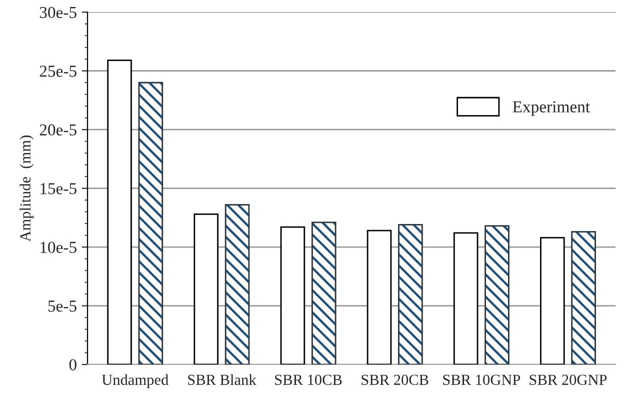  Describe the element at coordinates (395, 379) in the screenshot. I see `x-tick-label: SBR 20CB` at that location.